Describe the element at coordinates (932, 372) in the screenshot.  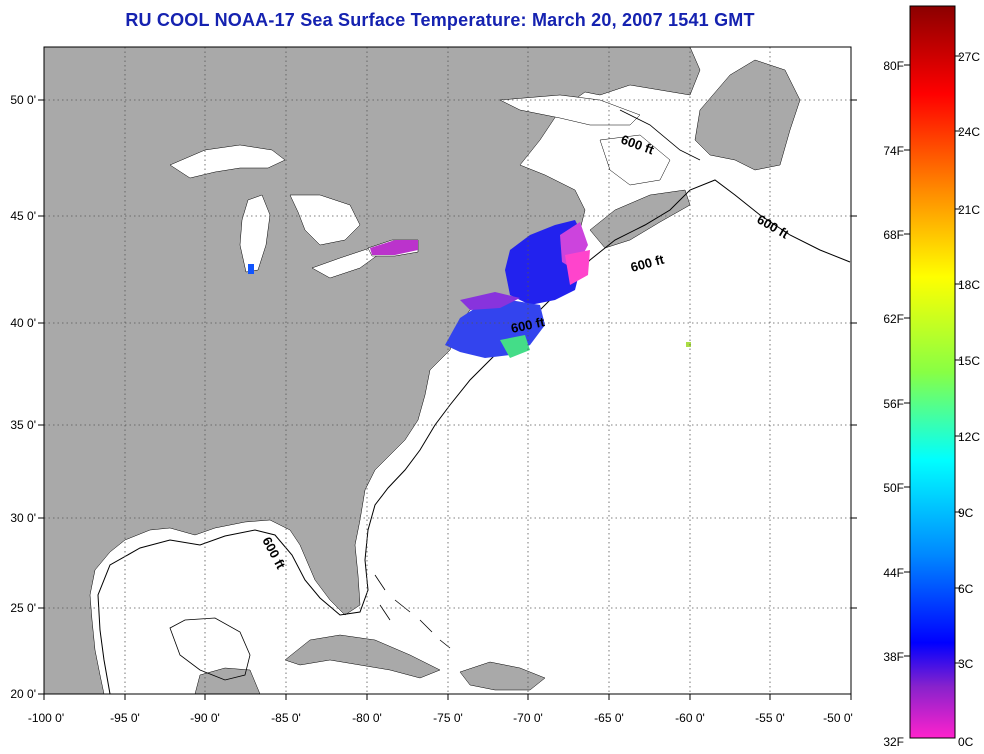
I see `colorbar-gradient` at that location.